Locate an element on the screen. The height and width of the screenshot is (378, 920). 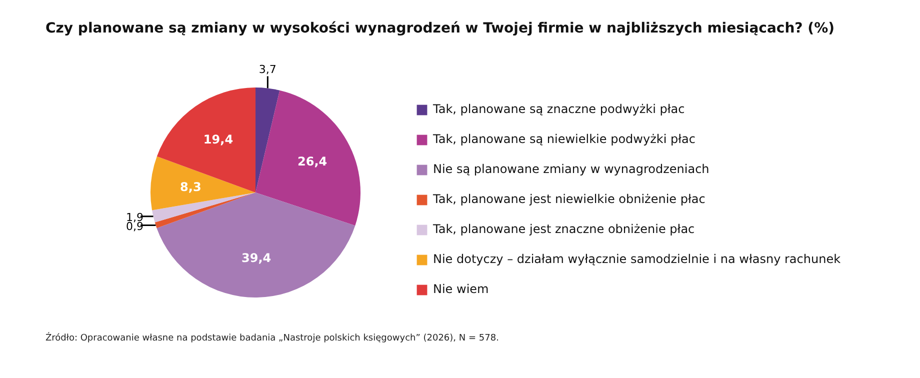
data-label: 39,4 is located at coordinates (257, 258).